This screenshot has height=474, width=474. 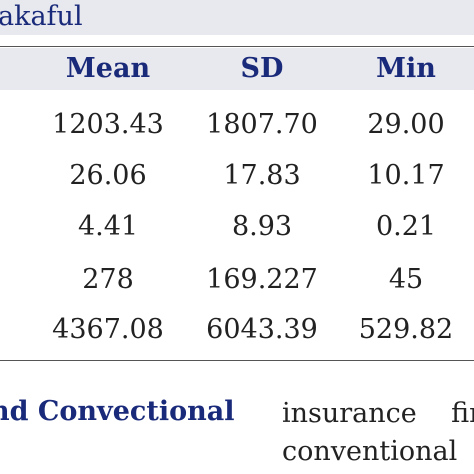 What do you see at coordinates (262, 279) in the screenshot?
I see `table-cell: 169.227` at bounding box center [262, 279].